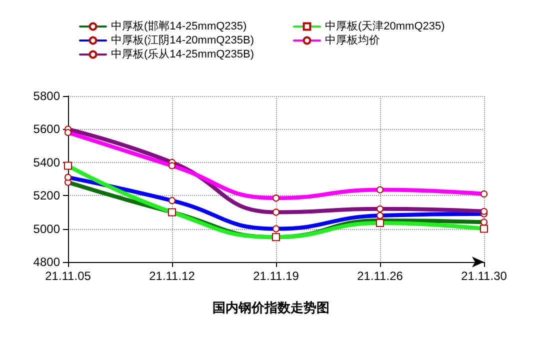 Image resolution: width=542 pixels, height=341 pixels. I want to click on legend-label: 中厚板(邯郸14-25mmQ235), so click(179, 26).